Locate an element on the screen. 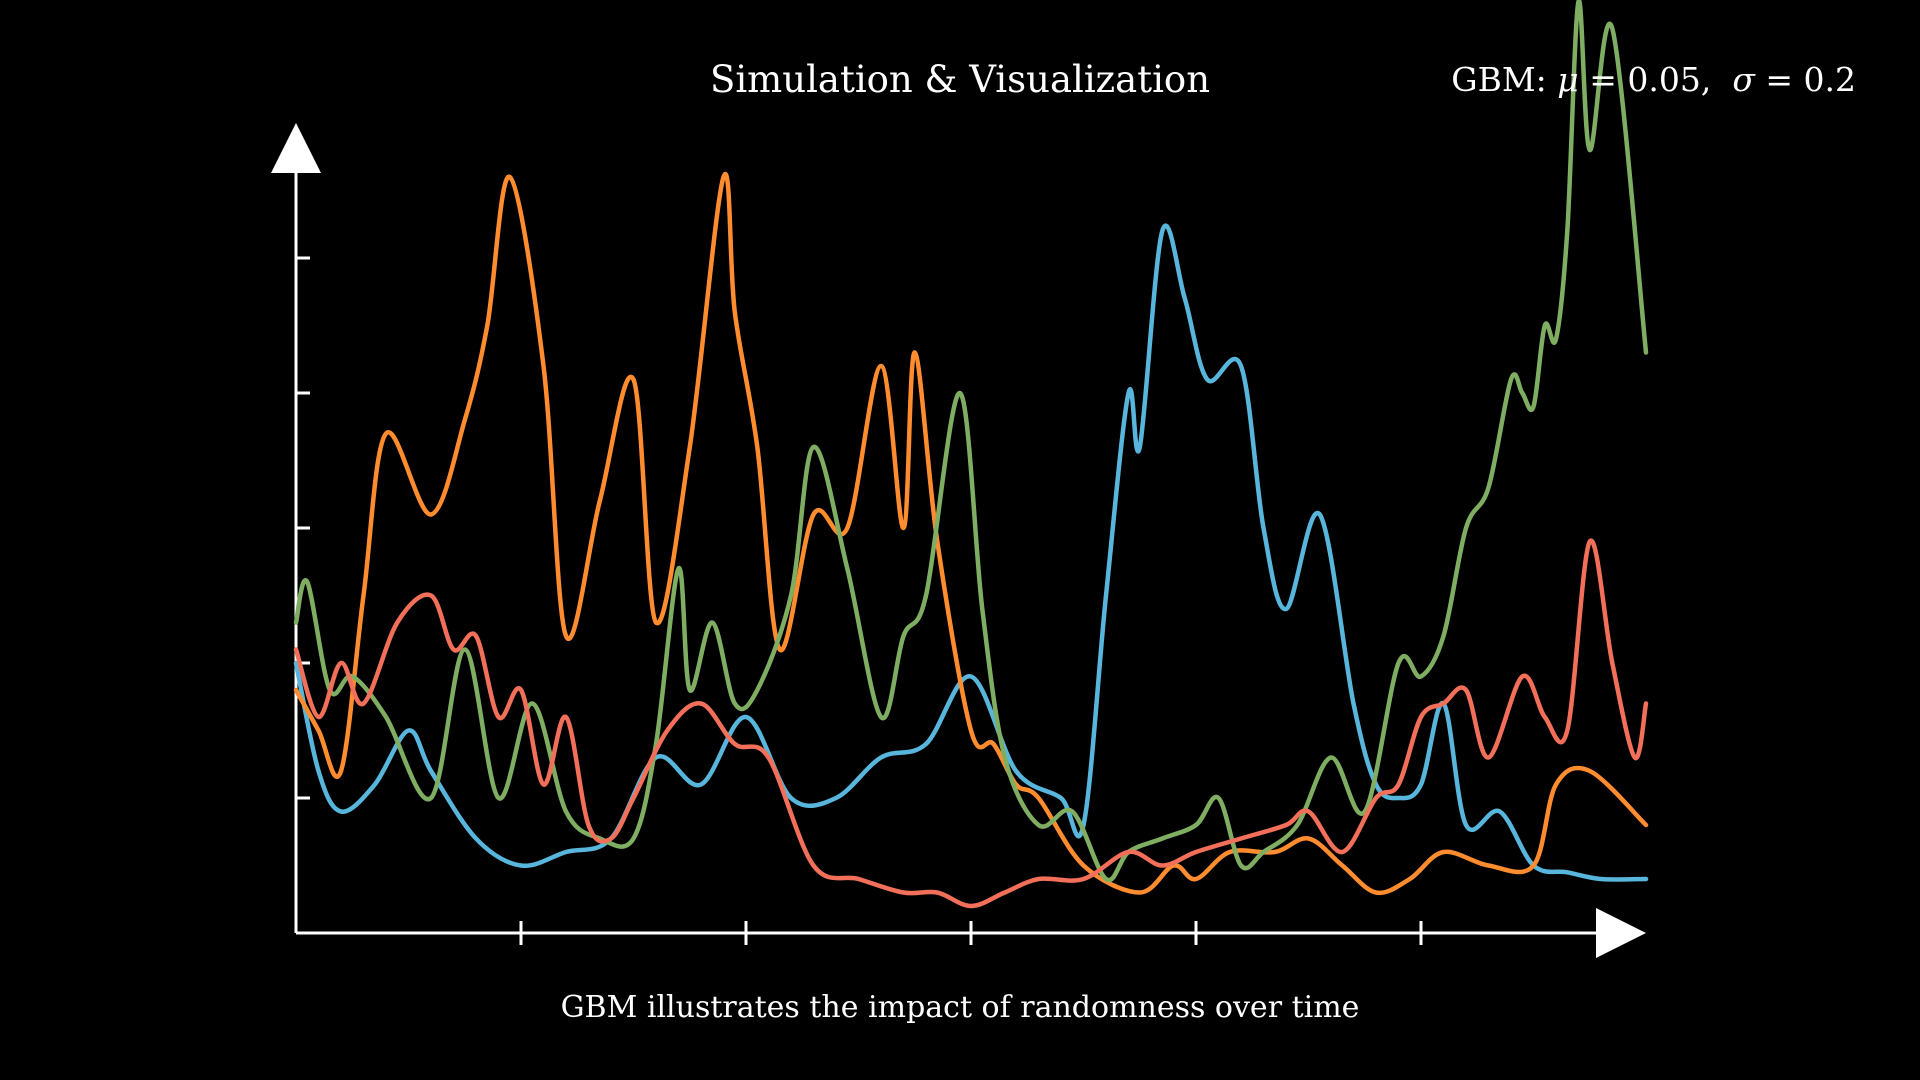 The image size is (1920, 1080). mu-value: 0.05 is located at coordinates (1664, 79).